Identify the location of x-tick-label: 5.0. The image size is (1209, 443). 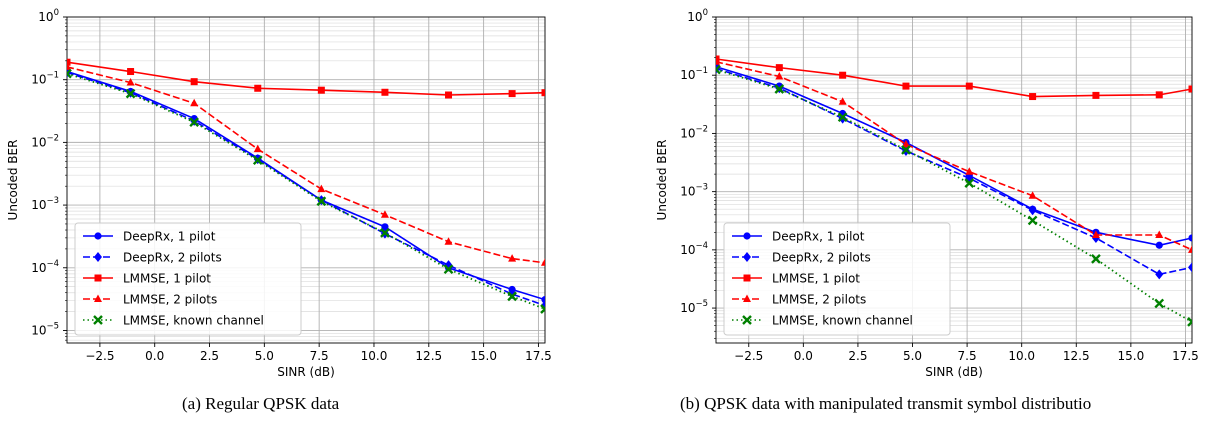
(912, 356).